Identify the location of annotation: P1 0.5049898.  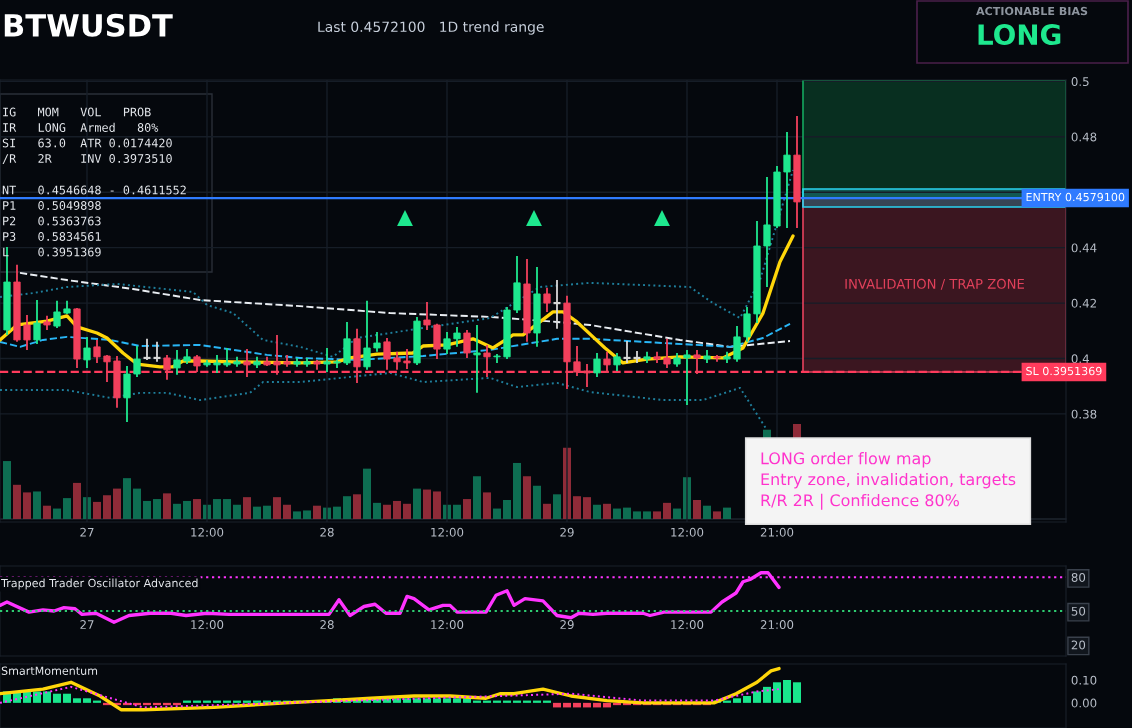
(52, 205).